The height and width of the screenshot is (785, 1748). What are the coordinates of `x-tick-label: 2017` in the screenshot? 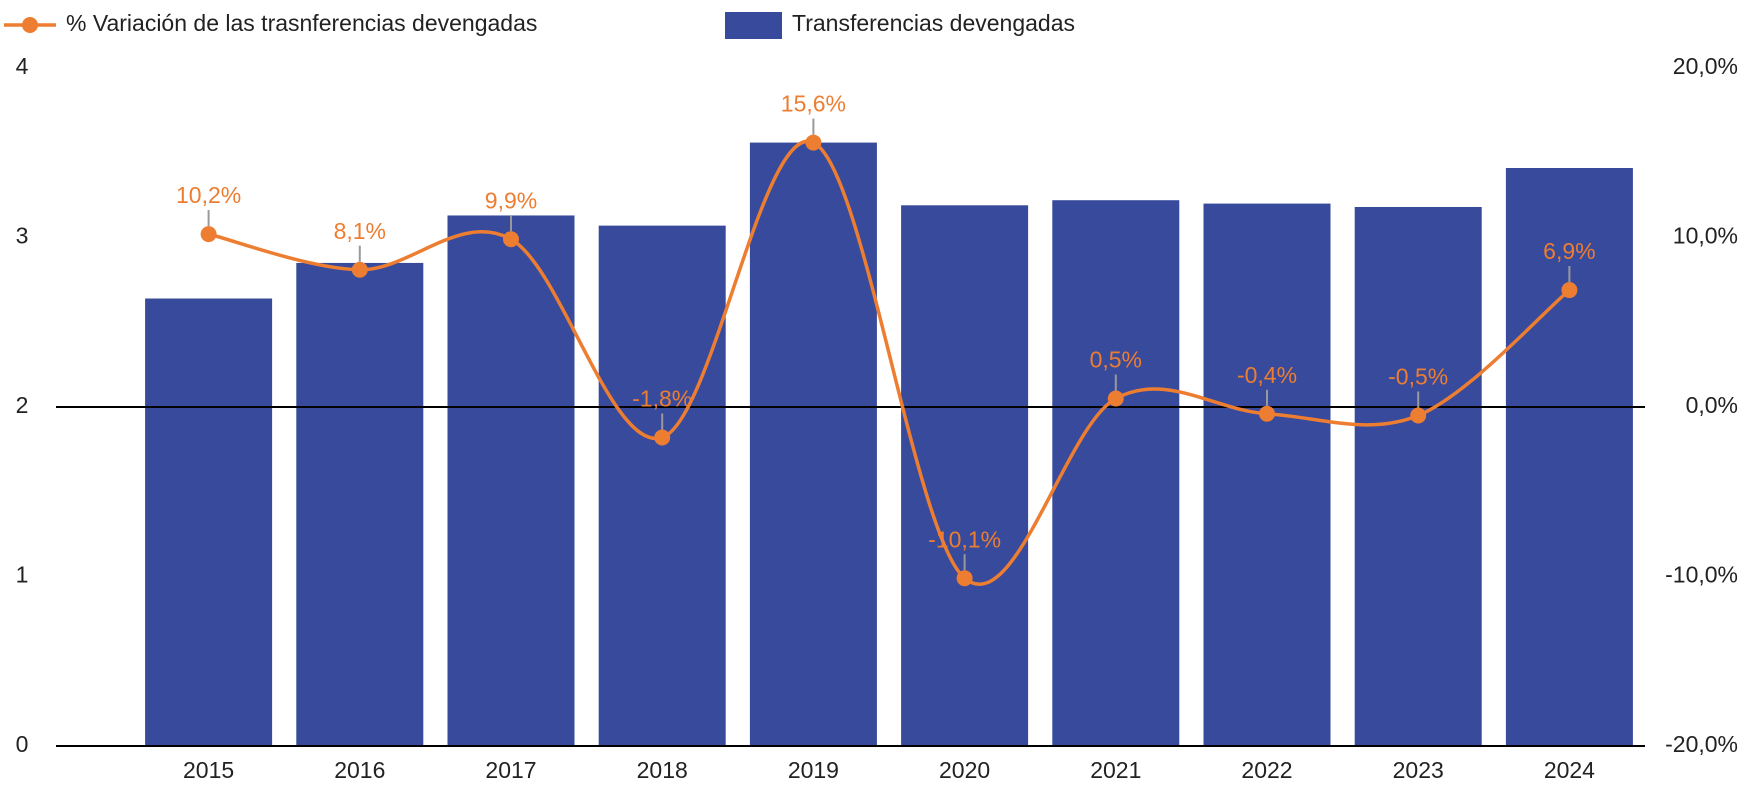 It's located at (510, 770).